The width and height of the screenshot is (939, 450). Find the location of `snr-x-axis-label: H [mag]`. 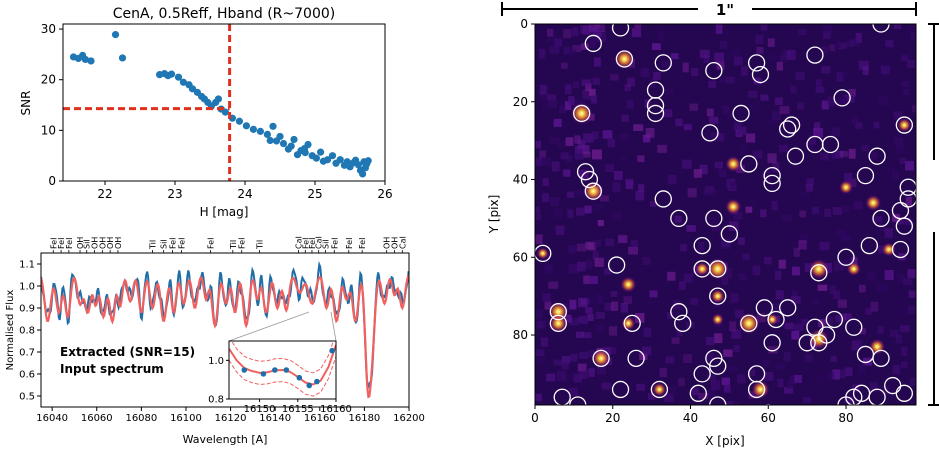

snr-x-axis-label: H [mag] is located at coordinates (224, 212).